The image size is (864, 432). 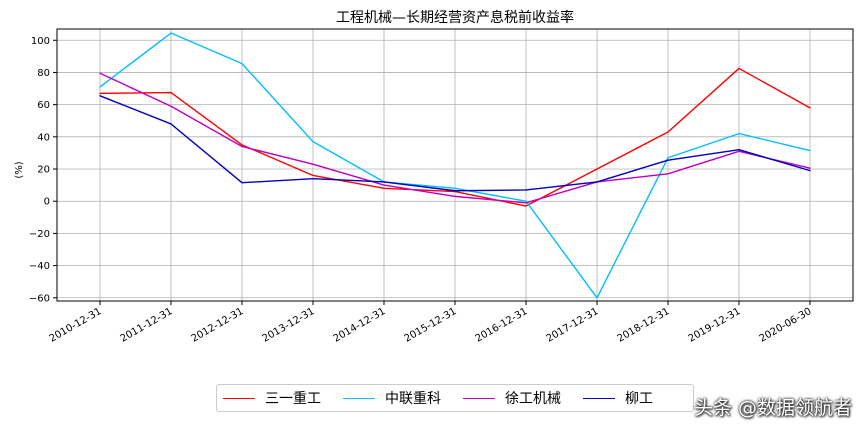 What do you see at coordinates (39, 298) in the screenshot?
I see `y-tick-label: −60` at bounding box center [39, 298].